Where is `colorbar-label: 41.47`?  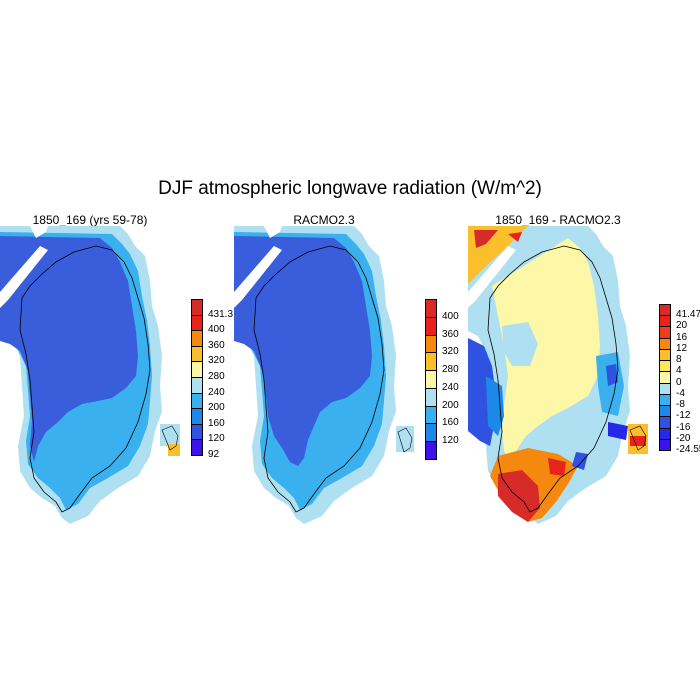 colorbar-label: 41.47 is located at coordinates (688, 315).